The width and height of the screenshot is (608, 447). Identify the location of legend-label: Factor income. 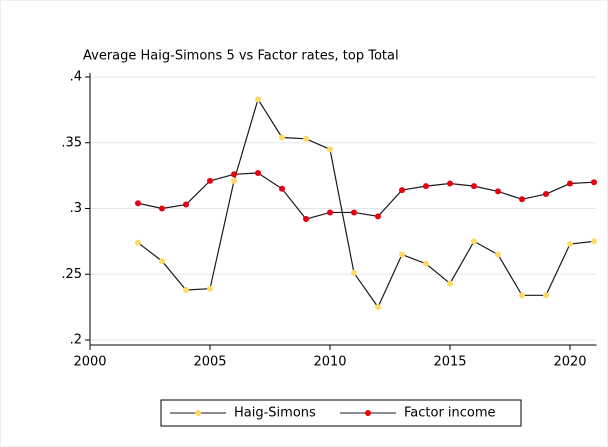
(450, 413).